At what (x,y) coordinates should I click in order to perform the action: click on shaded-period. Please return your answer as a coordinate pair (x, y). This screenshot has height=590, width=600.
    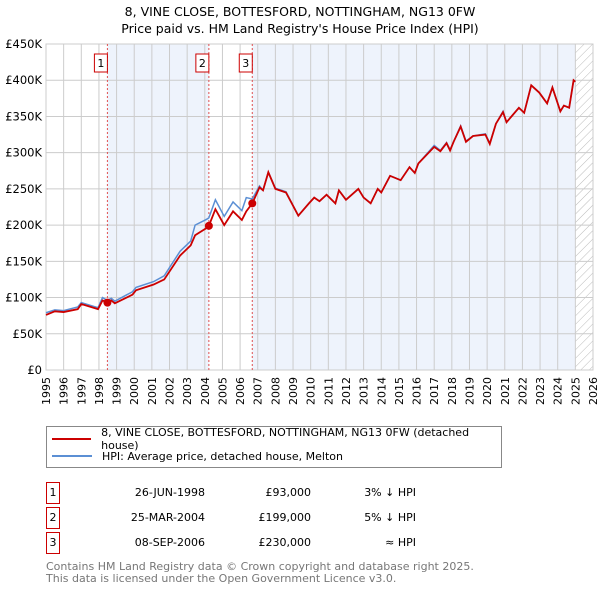
    Looking at the image, I should click on (158, 207).